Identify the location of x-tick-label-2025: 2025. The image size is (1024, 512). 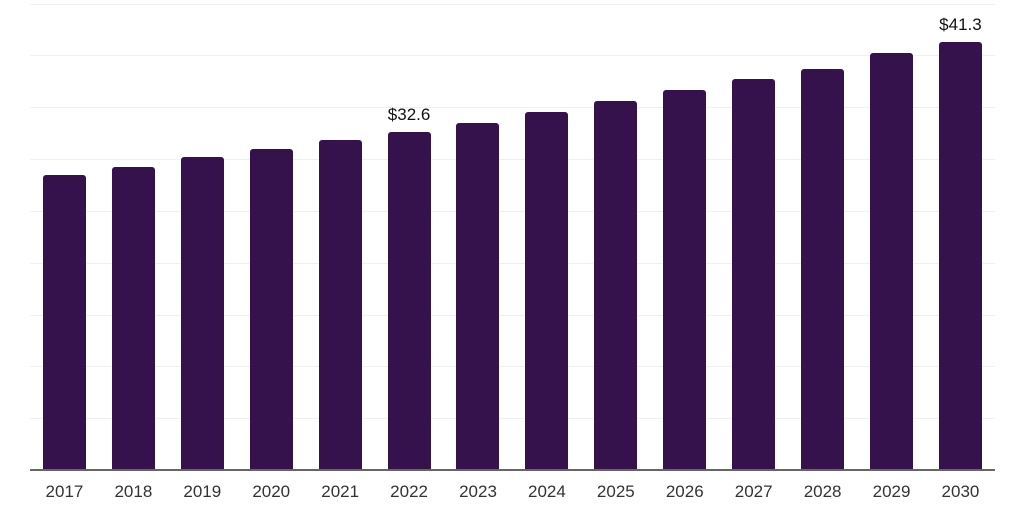
(615, 491).